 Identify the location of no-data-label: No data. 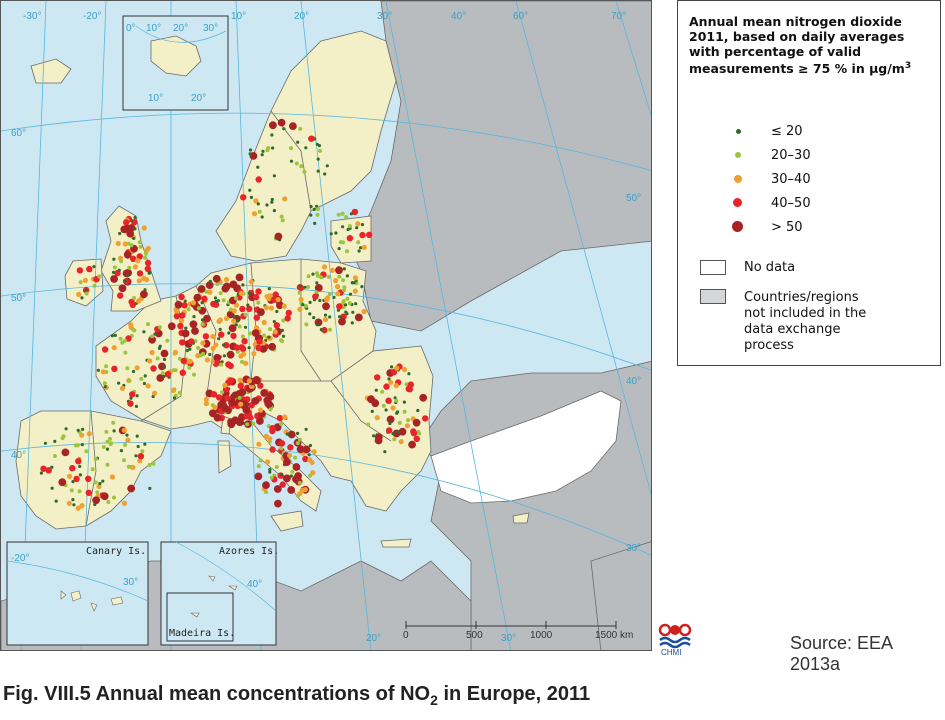
(770, 267).